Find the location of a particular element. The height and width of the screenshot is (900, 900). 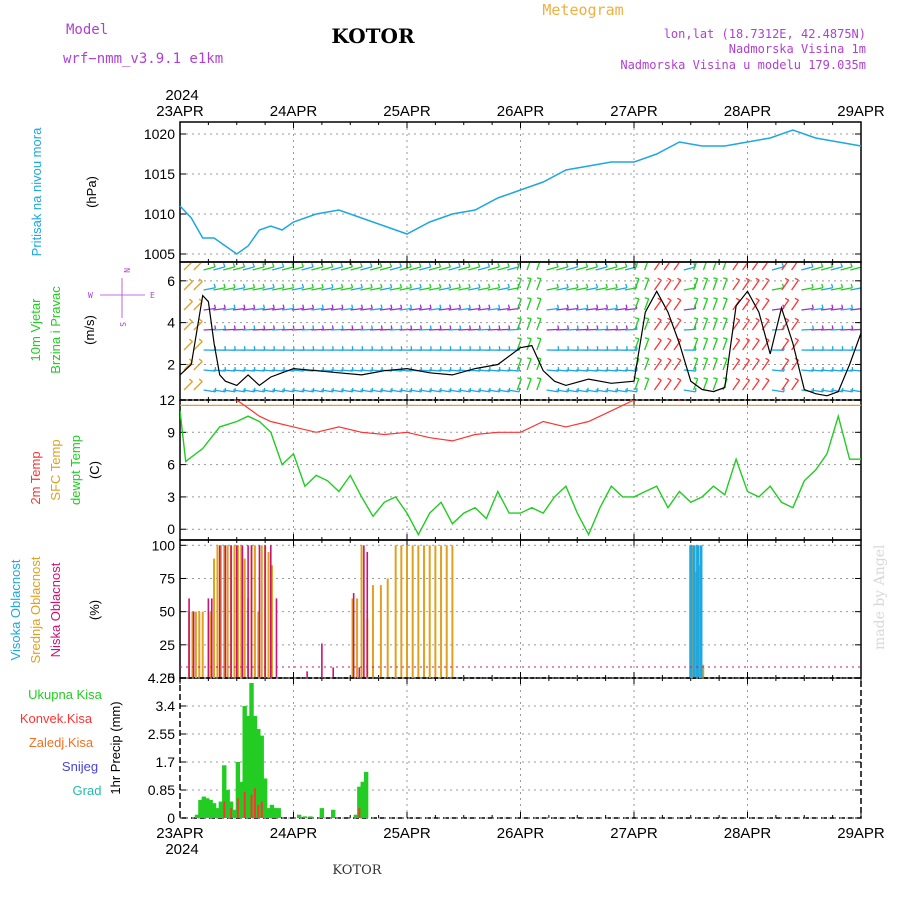

year-top: 2024 is located at coordinates (181, 95).